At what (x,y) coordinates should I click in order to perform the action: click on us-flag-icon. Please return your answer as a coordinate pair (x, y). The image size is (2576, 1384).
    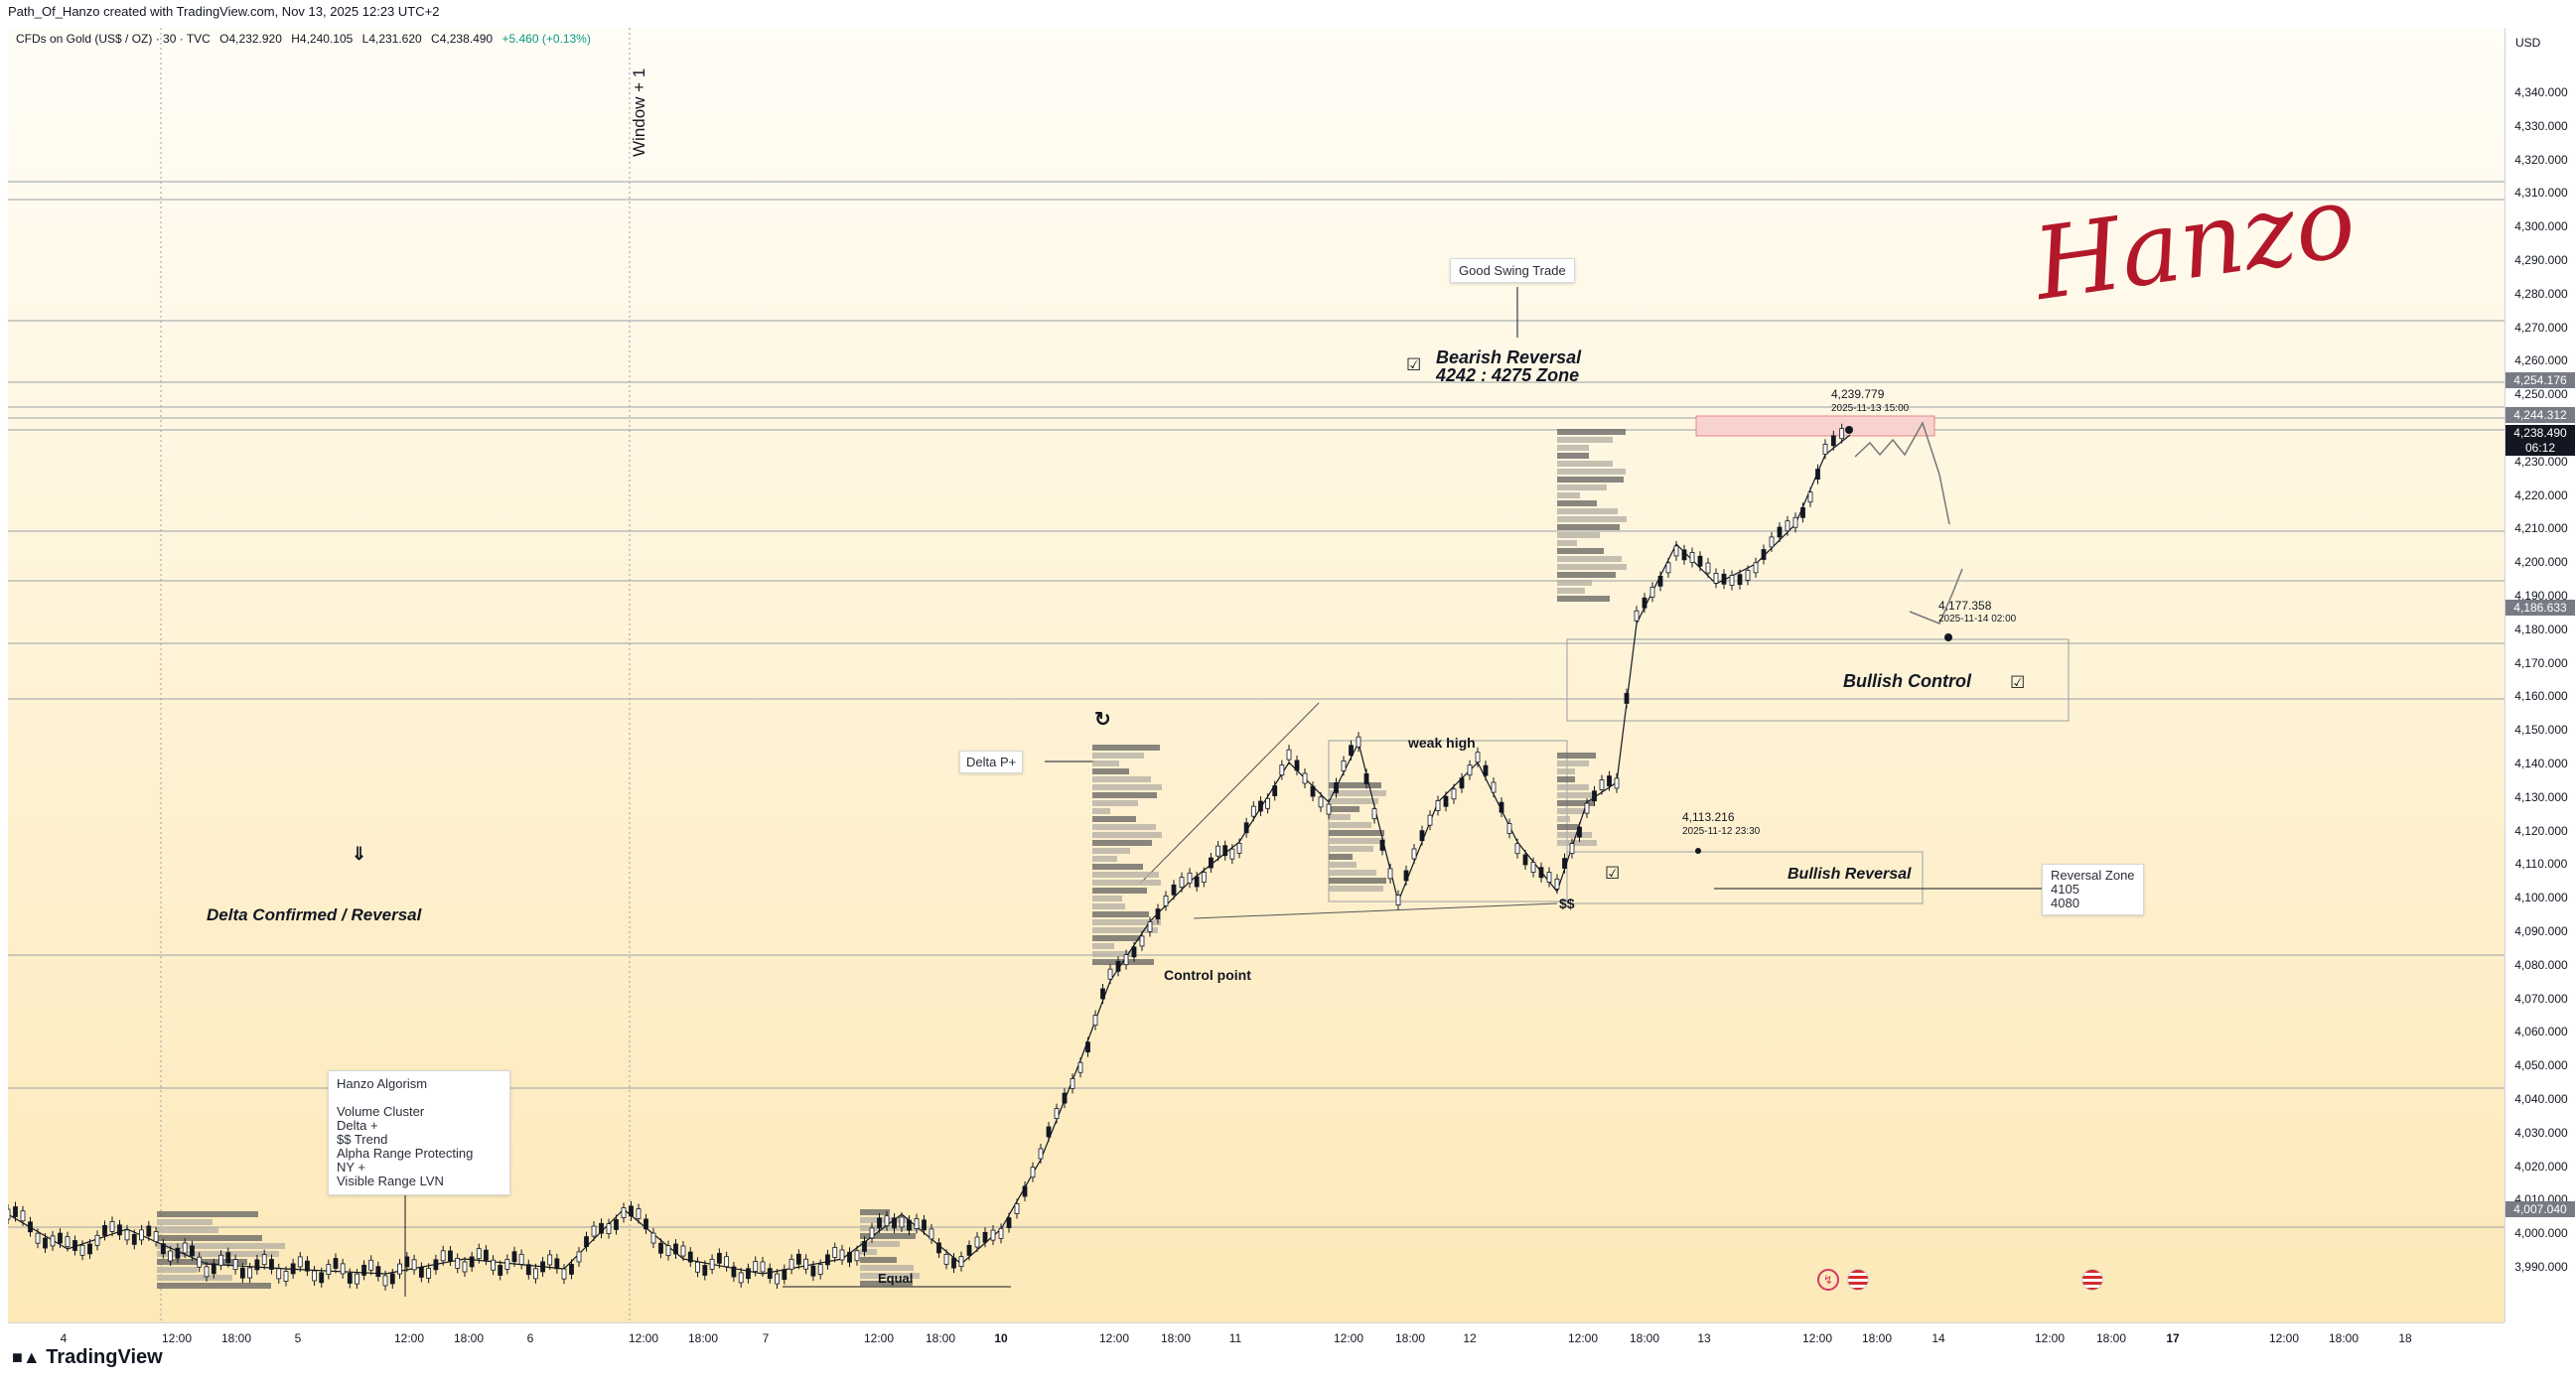
    Looking at the image, I should click on (1858, 1280).